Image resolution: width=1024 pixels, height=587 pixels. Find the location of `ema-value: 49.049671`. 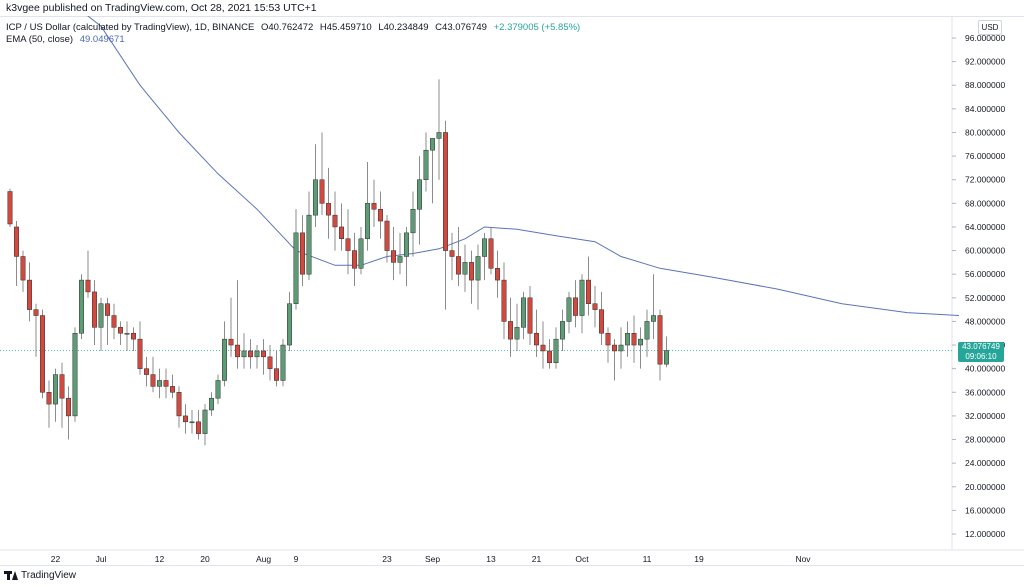

ema-value: 49.049671 is located at coordinates (102, 39).